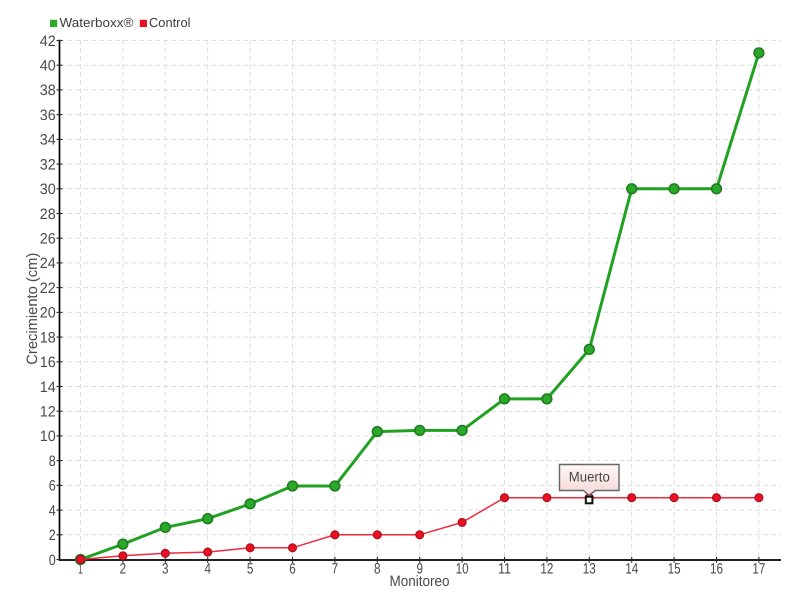 This screenshot has width=800, height=600. I want to click on svg-text: 42, so click(48, 41).